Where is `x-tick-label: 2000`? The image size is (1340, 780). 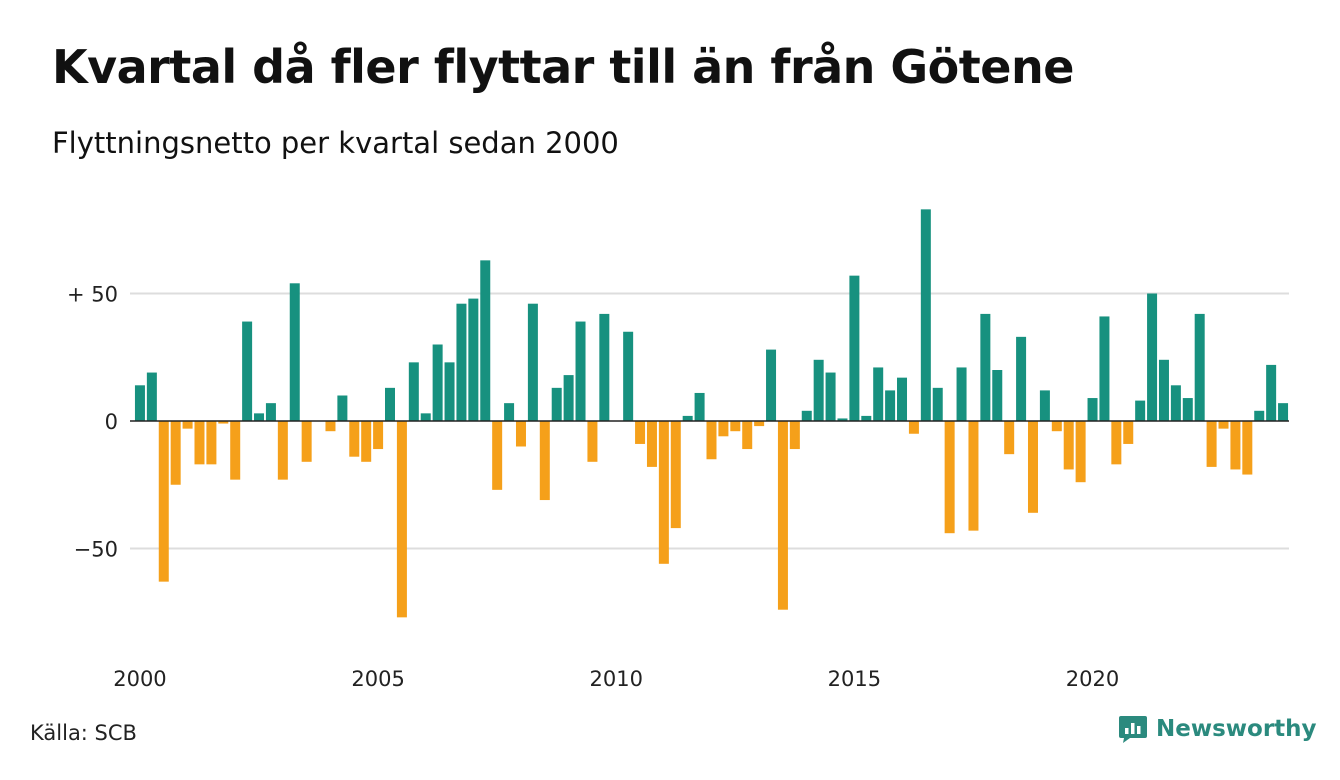
x-tick-label: 2000 is located at coordinates (139, 679).